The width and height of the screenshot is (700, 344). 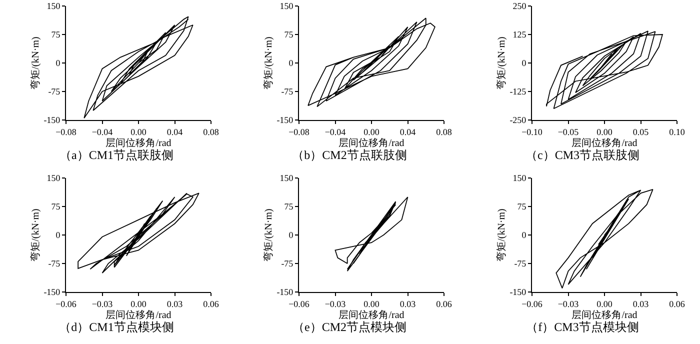 I want to click on text: （c）CM3节点联肢侧, so click(x=583, y=155).